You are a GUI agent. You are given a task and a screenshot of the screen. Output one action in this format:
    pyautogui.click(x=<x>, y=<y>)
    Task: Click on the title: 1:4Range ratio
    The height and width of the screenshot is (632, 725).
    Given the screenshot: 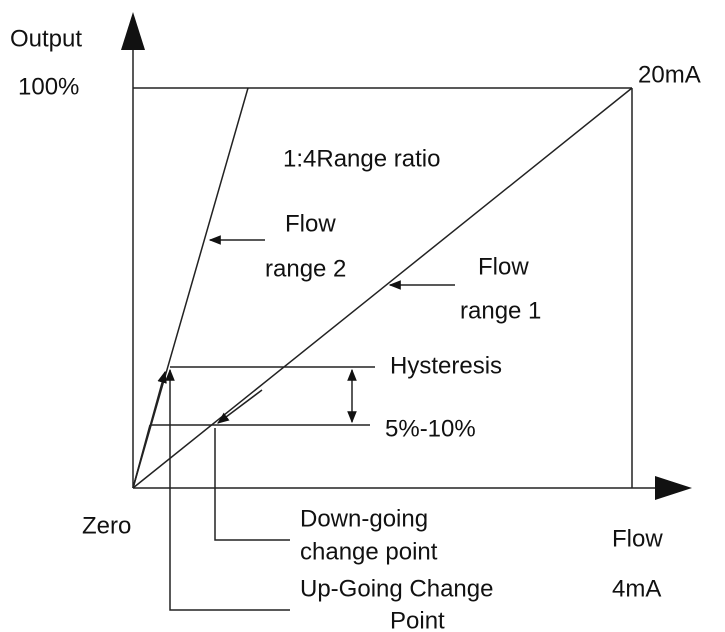 What is the action you would take?
    pyautogui.click(x=361, y=158)
    